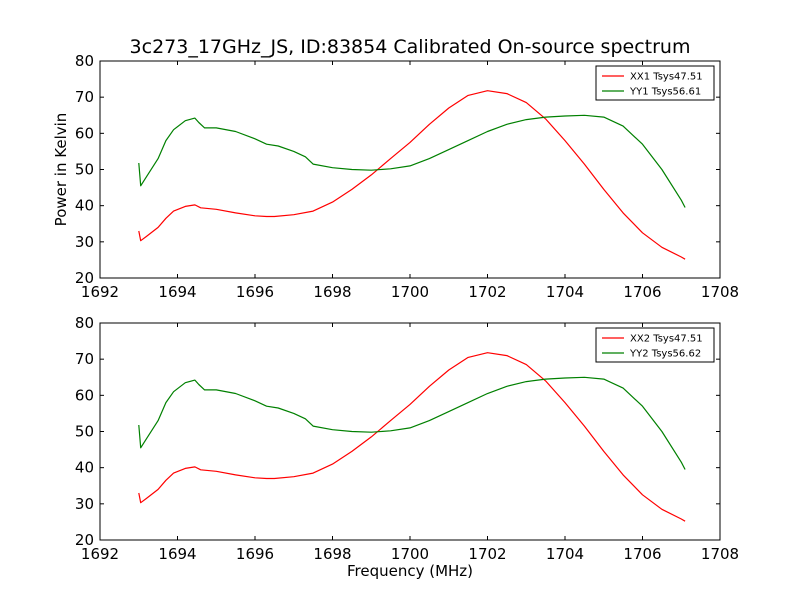 The image size is (800, 604). What do you see at coordinates (61, 170) in the screenshot?
I see `y-axis-label: Power in Kelvin` at bounding box center [61, 170].